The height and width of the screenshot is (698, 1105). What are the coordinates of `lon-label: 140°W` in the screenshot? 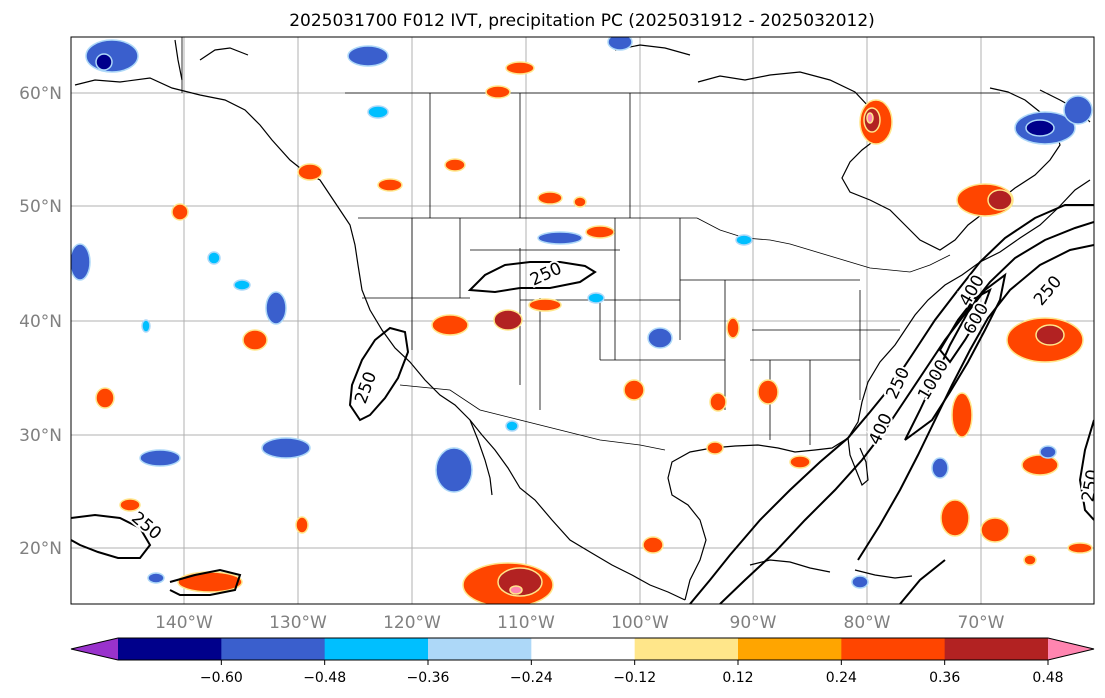 It's located at (184, 623).